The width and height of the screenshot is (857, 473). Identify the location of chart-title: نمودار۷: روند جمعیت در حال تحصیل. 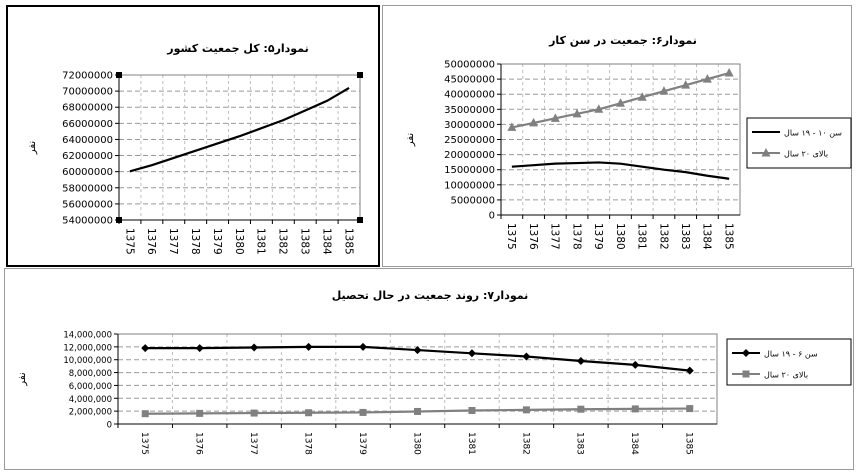
(430, 295).